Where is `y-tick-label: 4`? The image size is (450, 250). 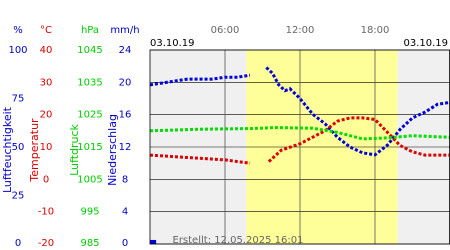 y-tick-label: 4 is located at coordinates (125, 212).